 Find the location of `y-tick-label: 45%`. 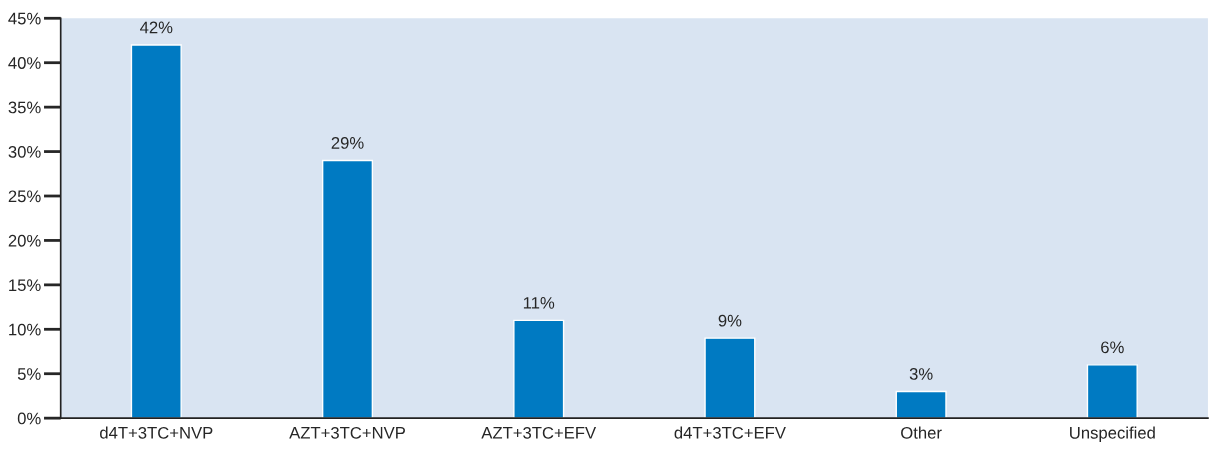

y-tick-label: 45% is located at coordinates (24, 18).